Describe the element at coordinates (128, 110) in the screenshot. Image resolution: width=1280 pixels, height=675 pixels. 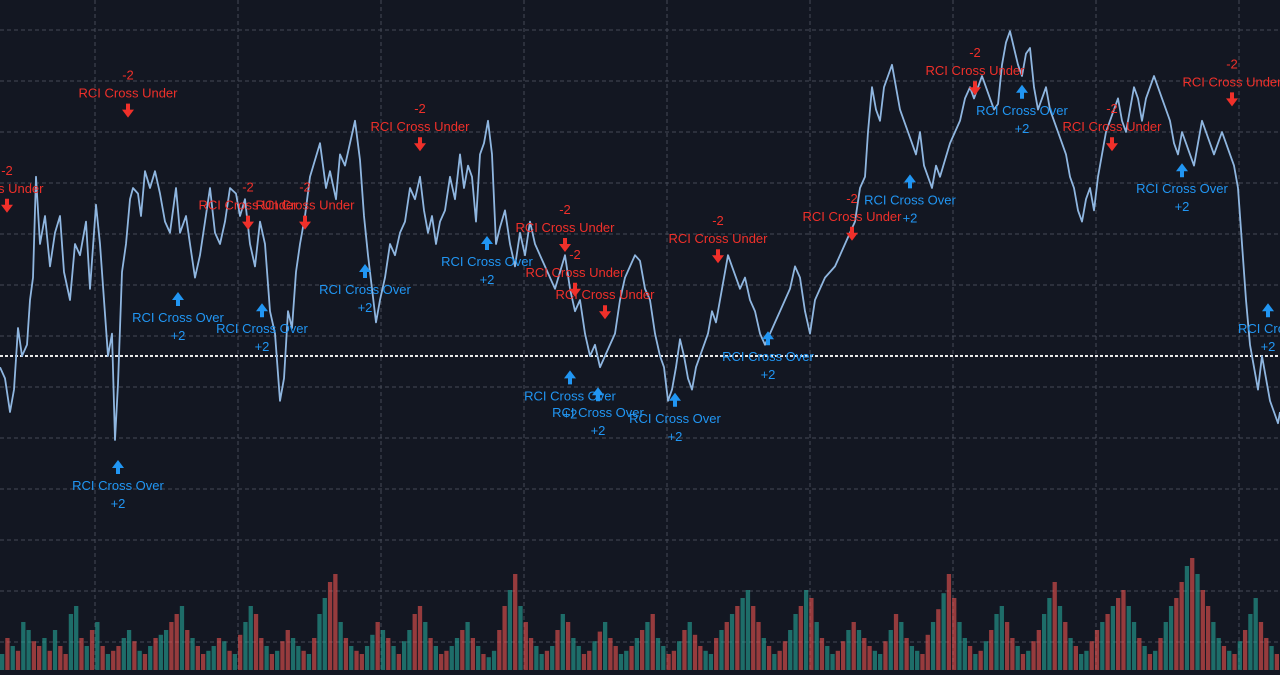
I see `arrow-down-icon` at that location.